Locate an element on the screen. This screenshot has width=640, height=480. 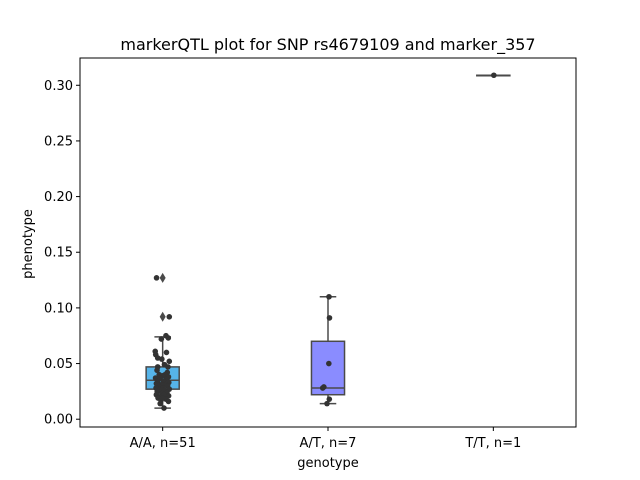
x-tick-label: A/A, n=51 is located at coordinates (163, 443).